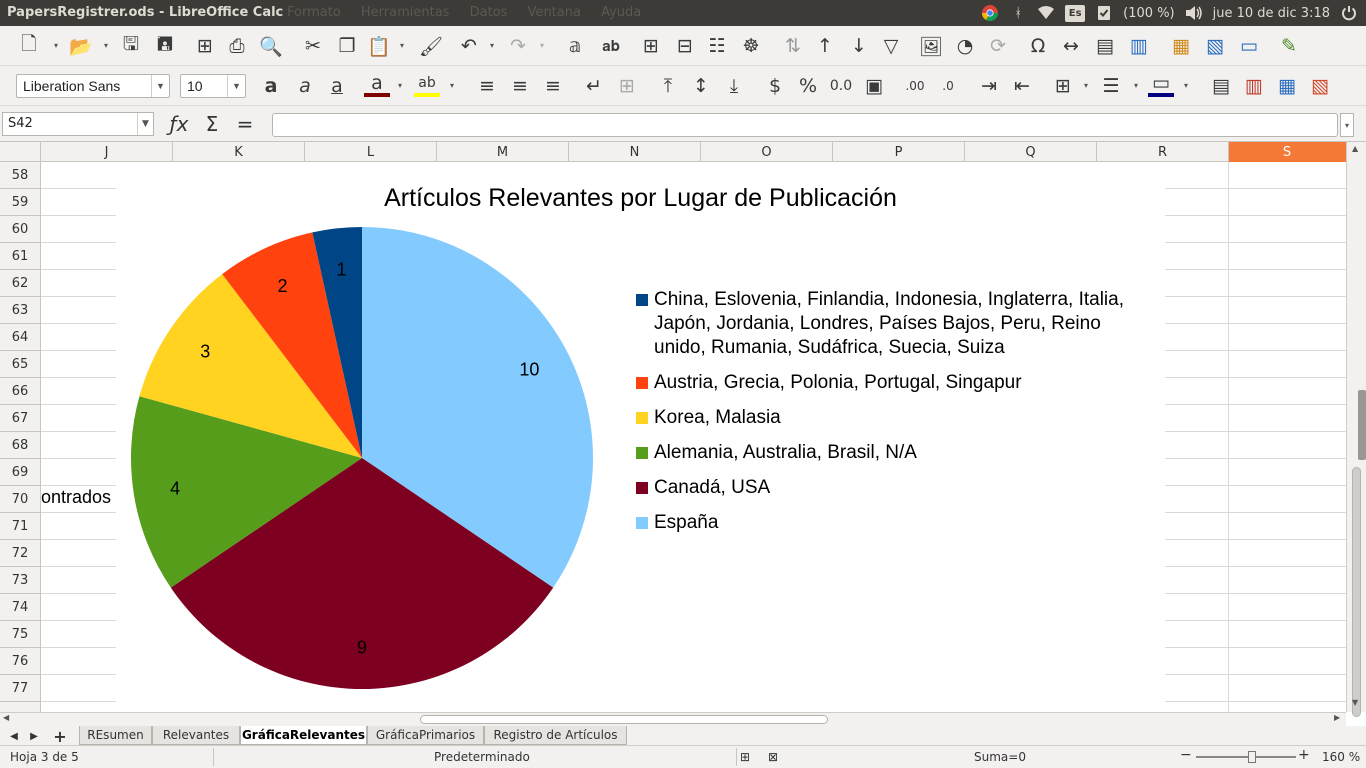 This screenshot has height=768, width=1366. What do you see at coordinates (115, 735) in the screenshot?
I see `sheet-tab-resumen: REsumen` at bounding box center [115, 735].